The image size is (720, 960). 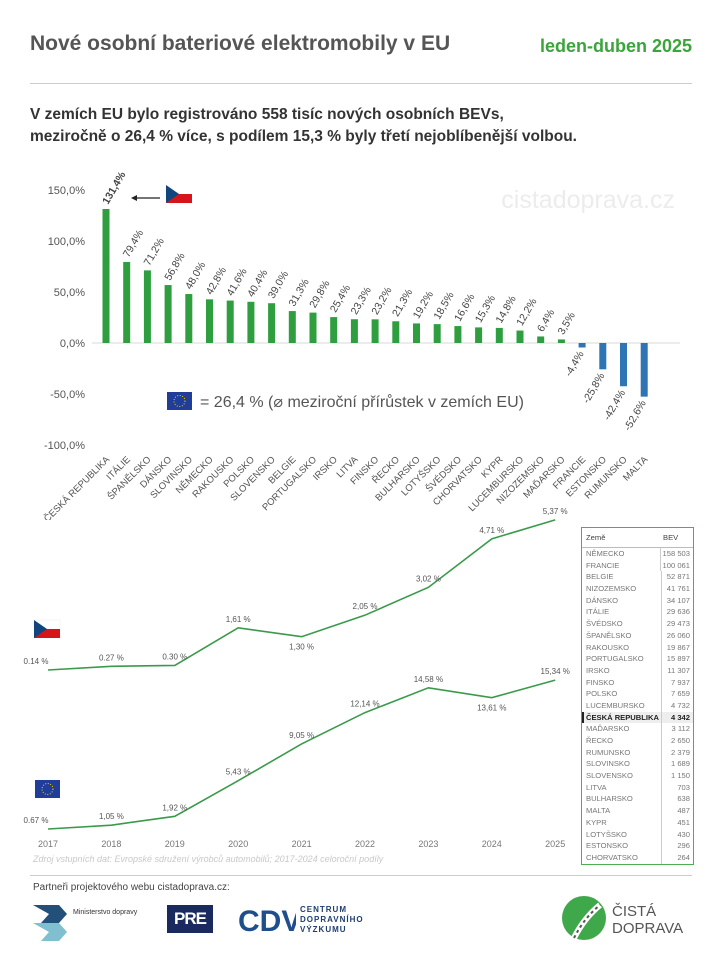 What do you see at coordinates (584, 918) in the screenshot?
I see `leaf-road-icon` at bounding box center [584, 918].